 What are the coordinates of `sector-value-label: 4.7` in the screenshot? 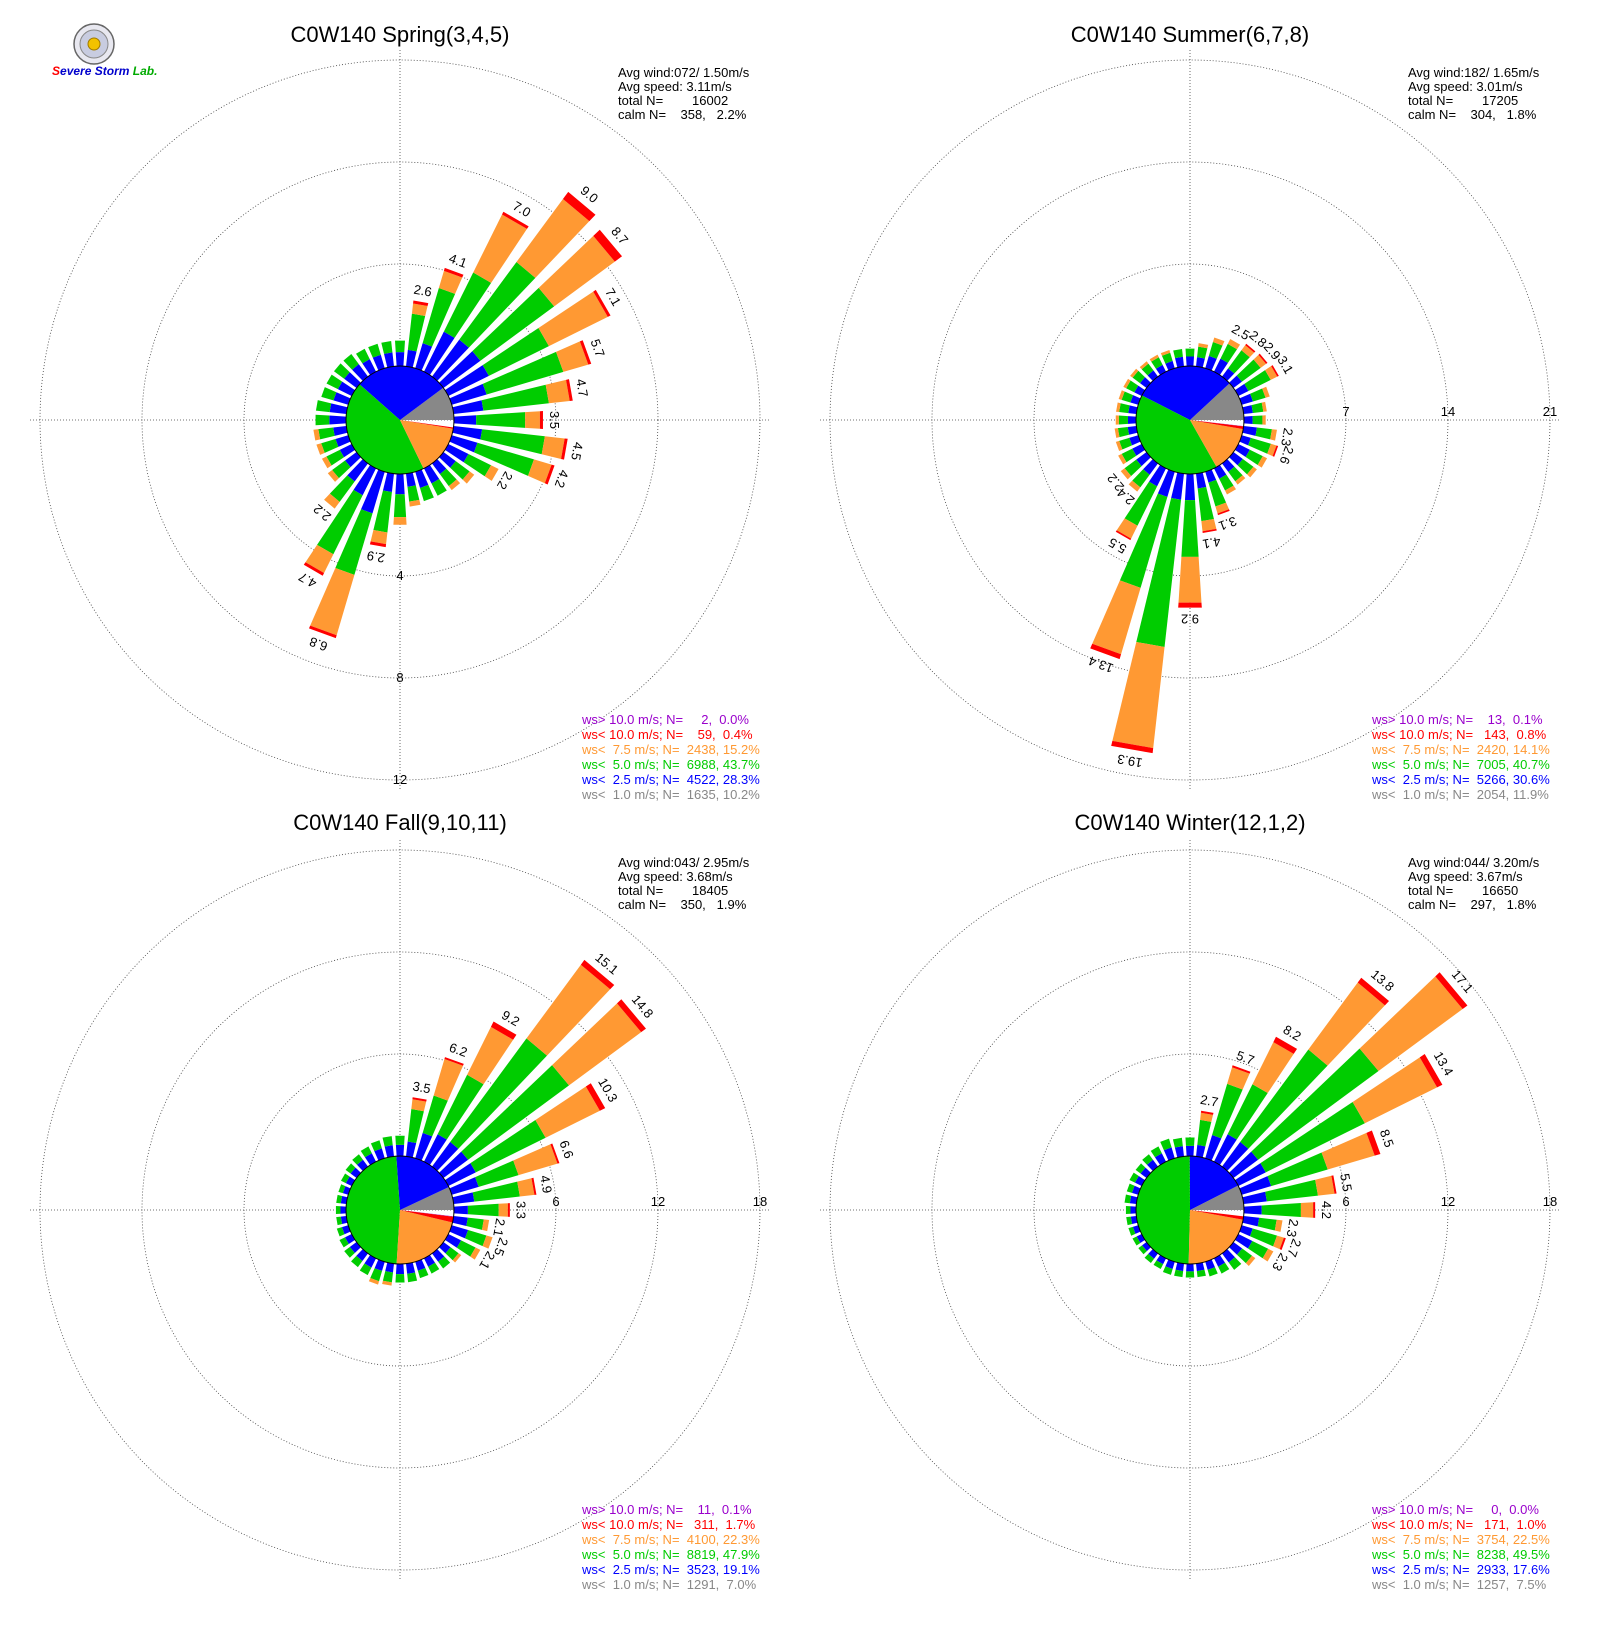 It's located at (307, 580).